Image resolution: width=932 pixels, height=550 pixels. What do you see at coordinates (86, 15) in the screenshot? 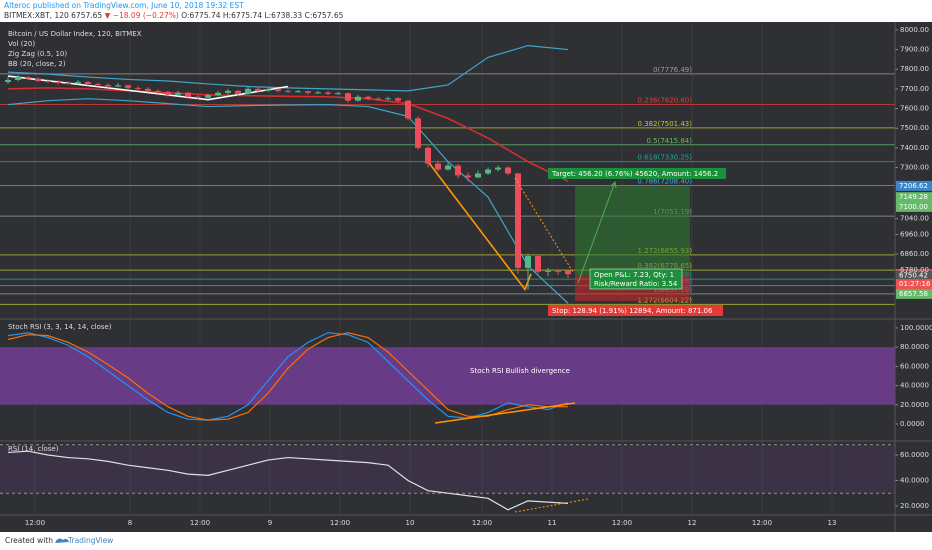
I see `price: 6757.65` at bounding box center [86, 15].